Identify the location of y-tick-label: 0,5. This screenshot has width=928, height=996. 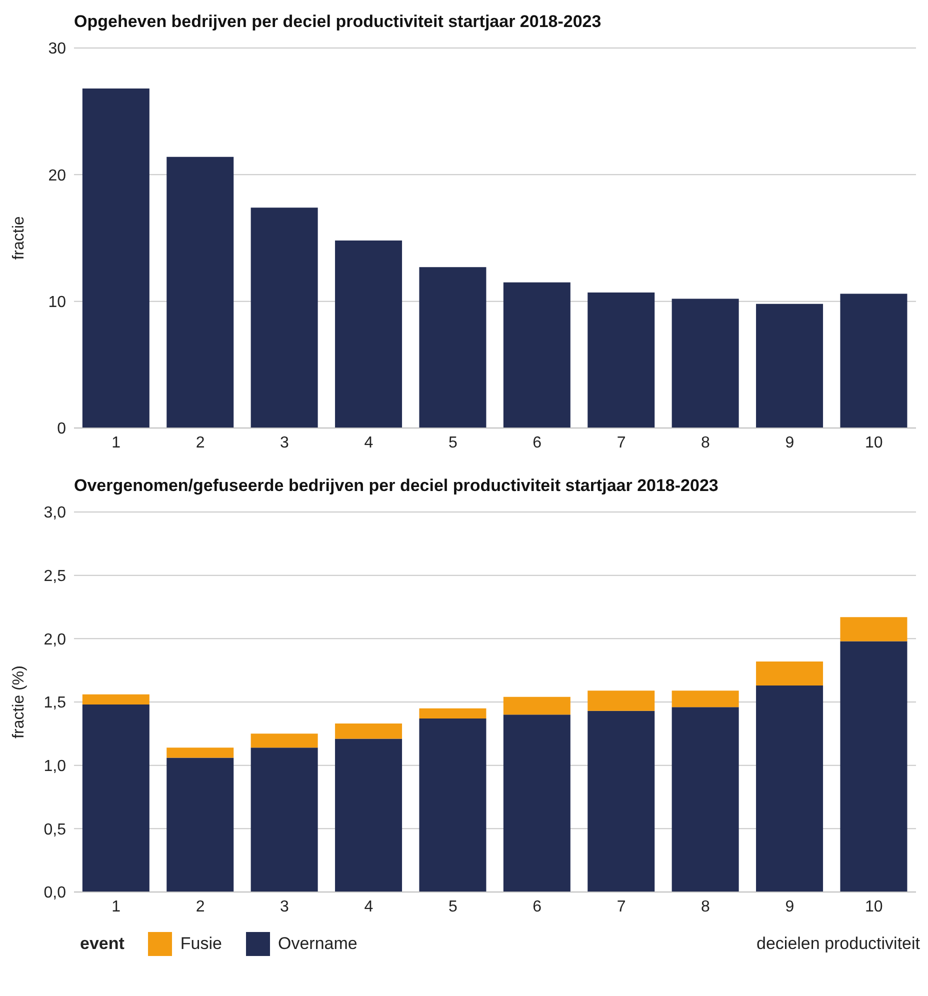
(55, 829).